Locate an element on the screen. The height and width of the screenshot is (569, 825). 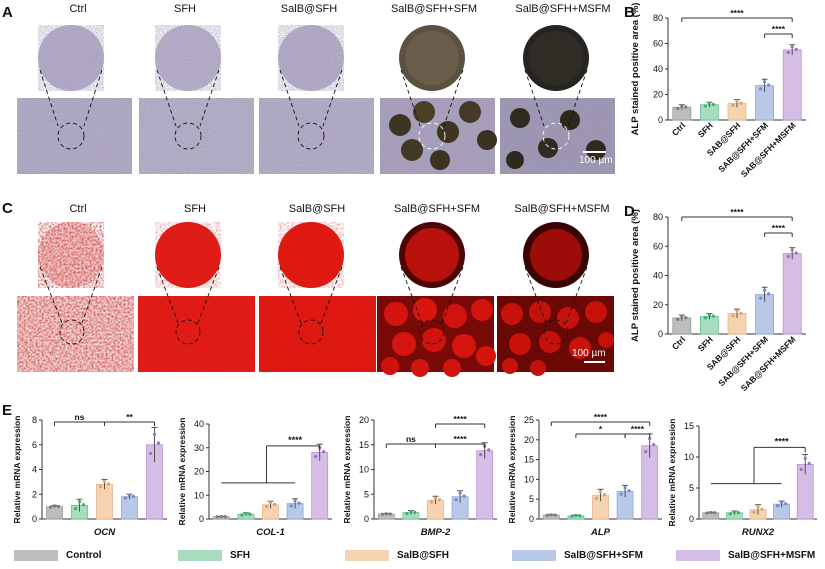
ars-tile-salb-sfm is located at coordinates (436, 336).